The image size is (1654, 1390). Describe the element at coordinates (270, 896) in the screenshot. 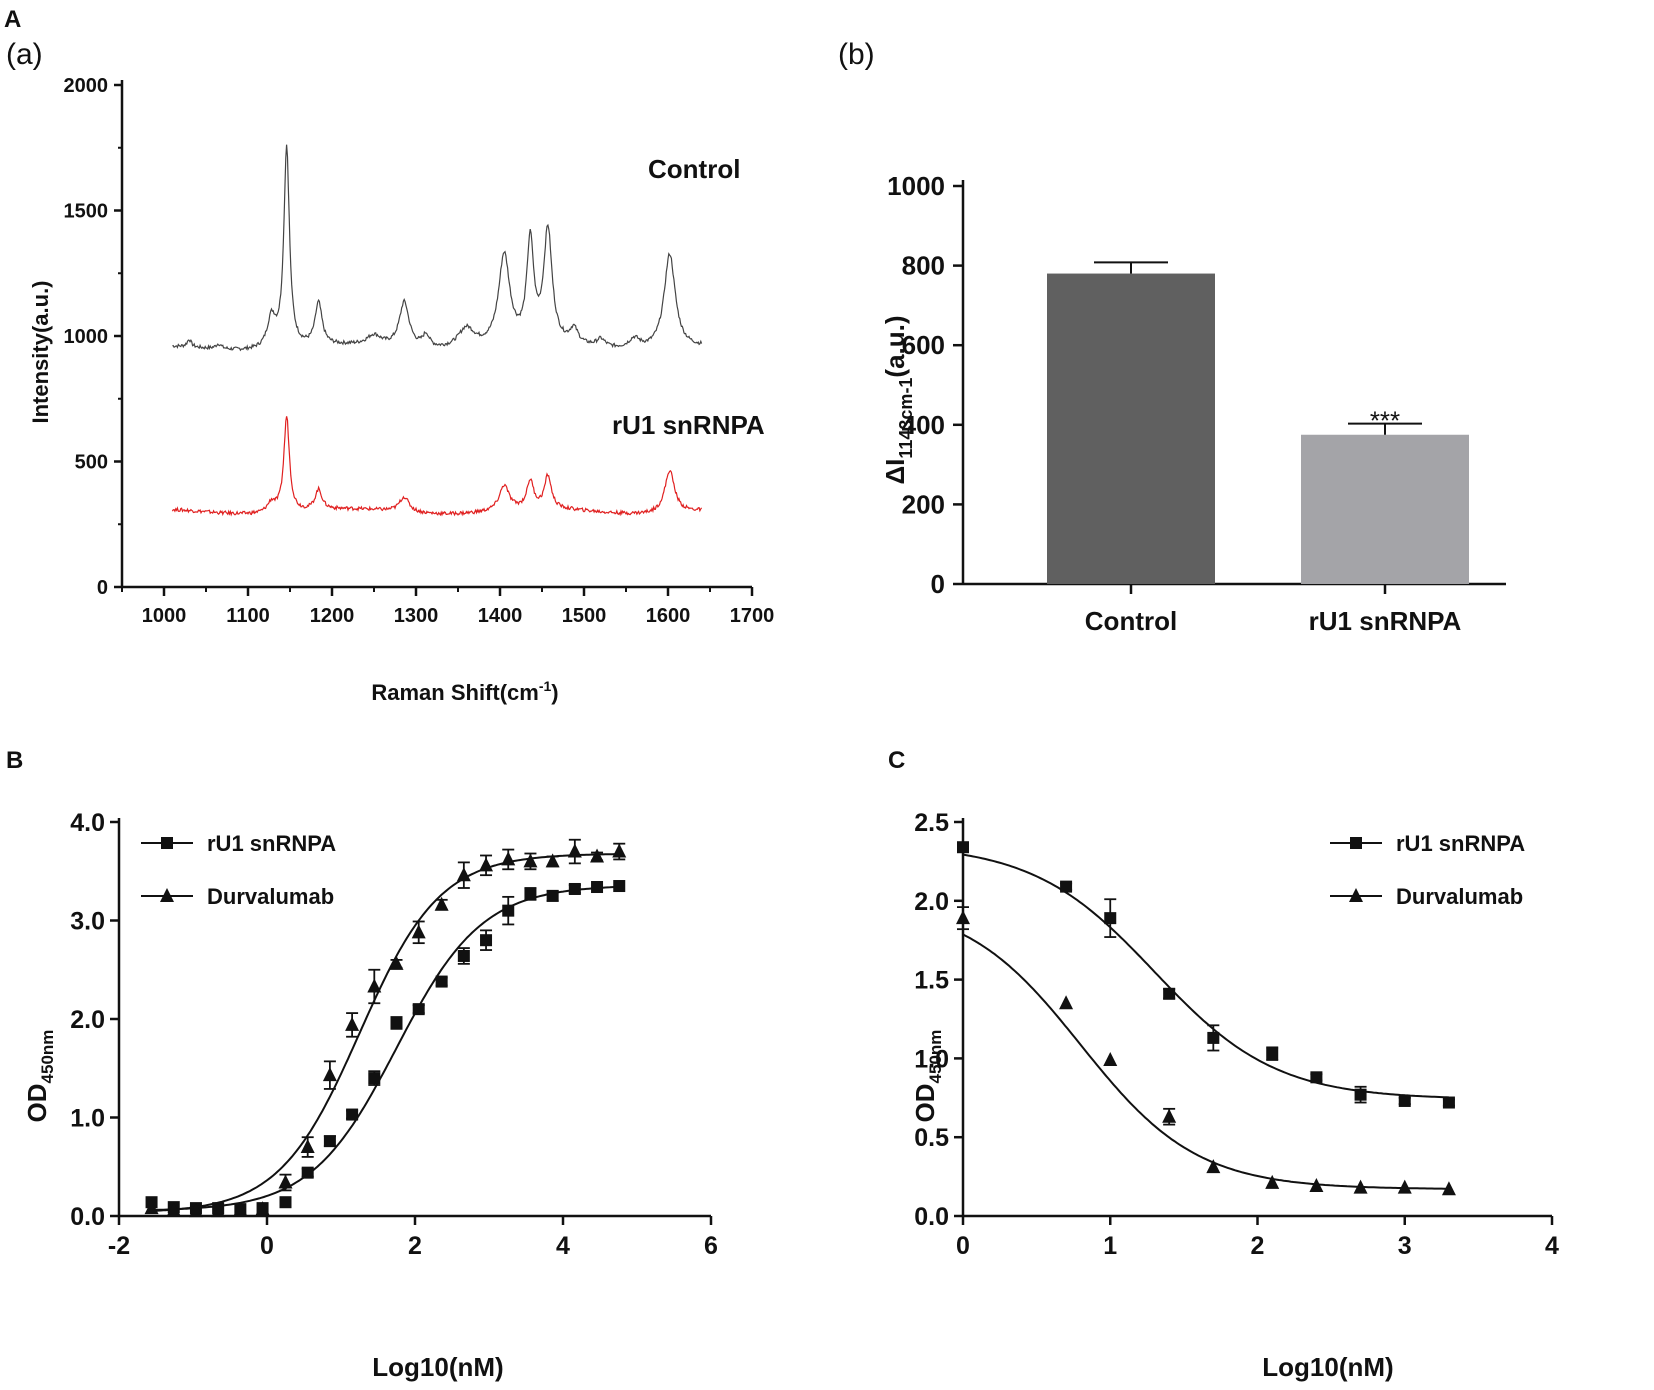

I see `legend-label-durvalumab: Durvalumab` at that location.